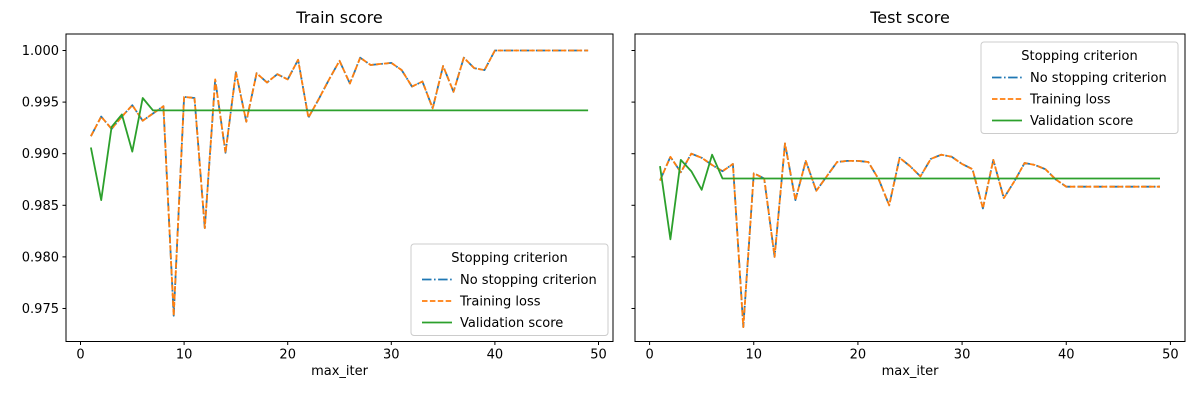 The height and width of the screenshot is (400, 1200). Describe the element at coordinates (910, 371) in the screenshot. I see `test-chart-xlabel: max_iter` at that location.